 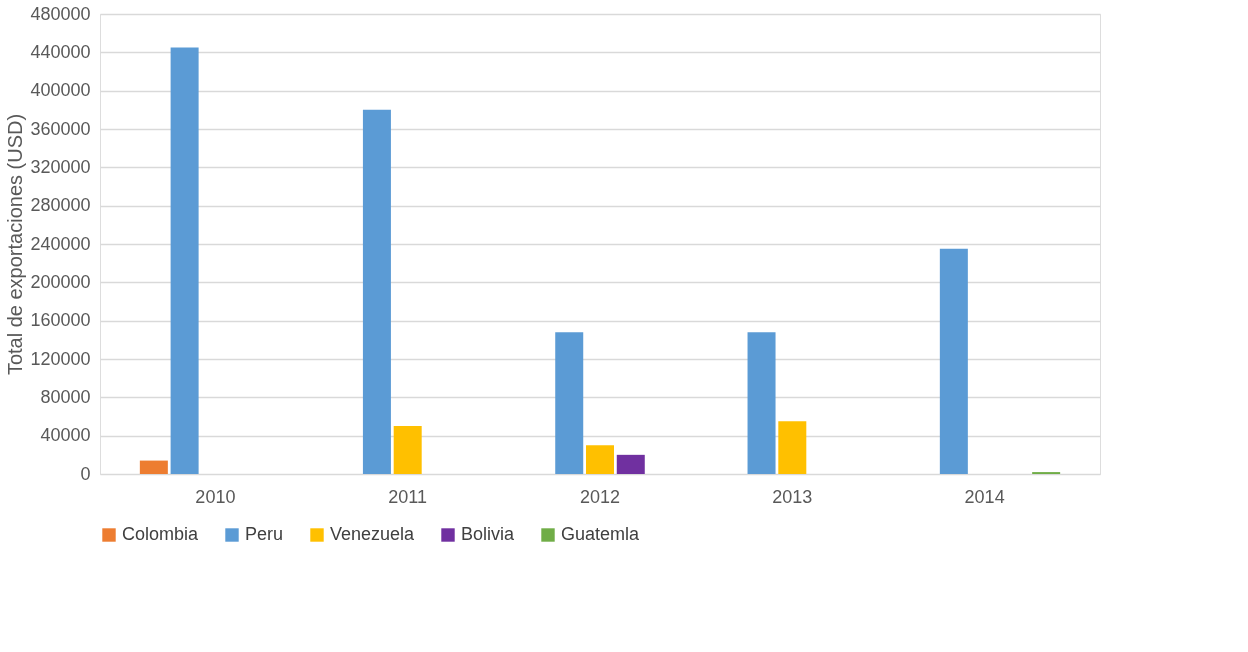 I want to click on x-tick-label: 2011, so click(x=408, y=496).